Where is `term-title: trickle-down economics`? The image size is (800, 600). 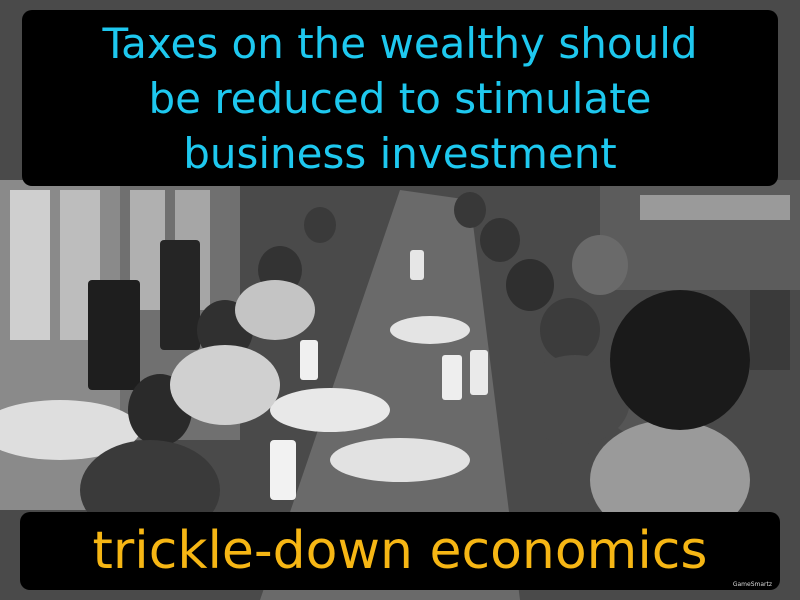 term-title: trickle-down economics is located at coordinates (400, 551).